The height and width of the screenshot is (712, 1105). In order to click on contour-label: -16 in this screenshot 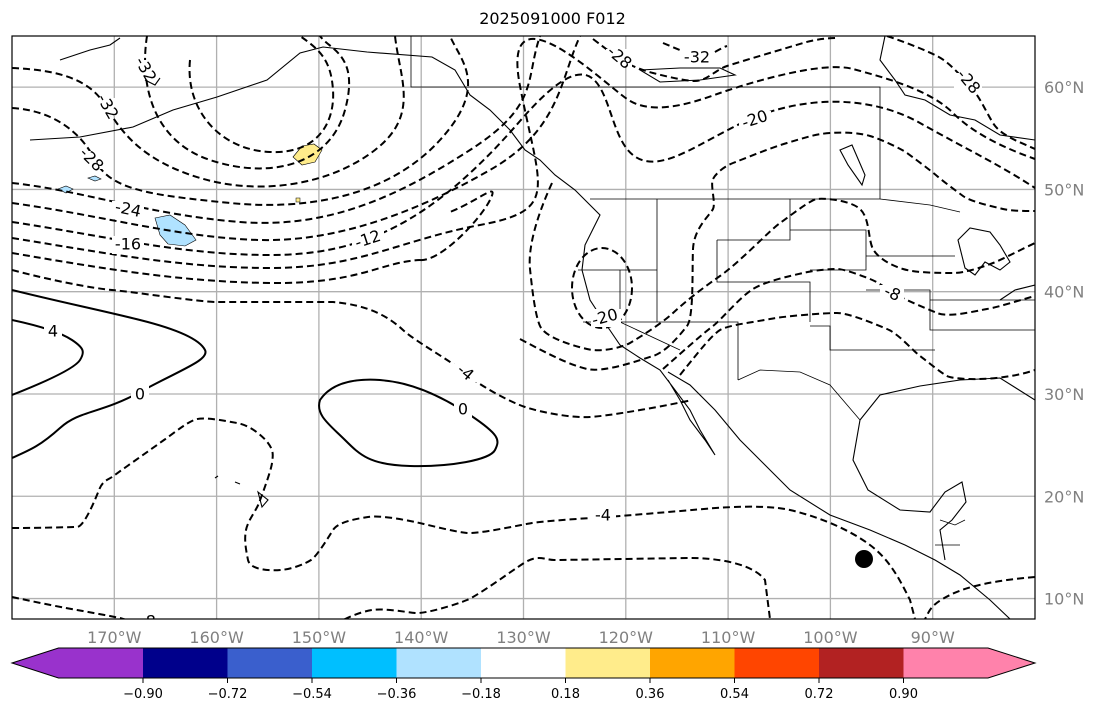, I will do `click(128, 244)`.